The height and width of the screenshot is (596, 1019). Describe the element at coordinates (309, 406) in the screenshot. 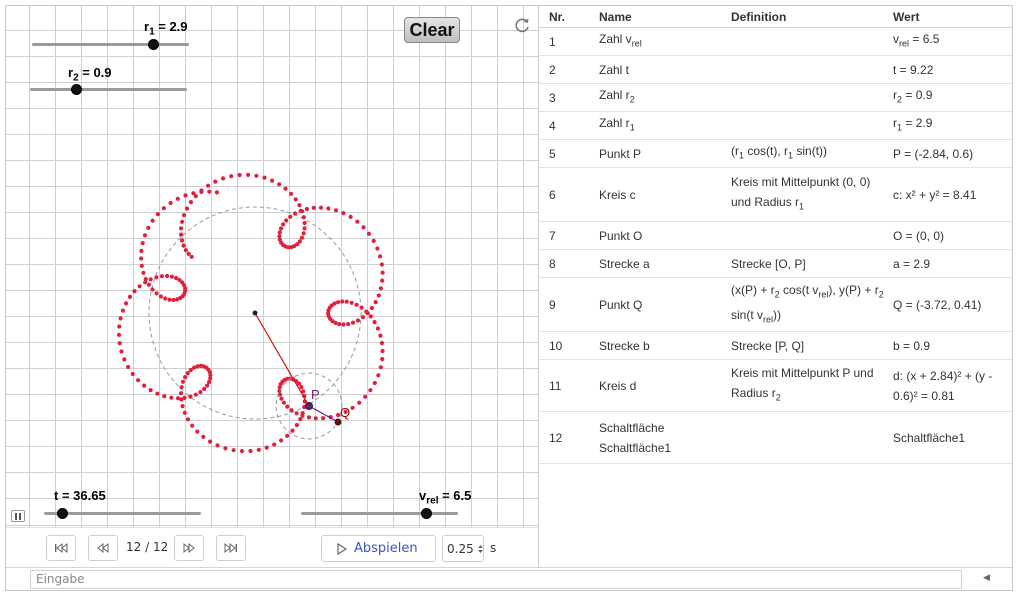

I see `point-p` at that location.